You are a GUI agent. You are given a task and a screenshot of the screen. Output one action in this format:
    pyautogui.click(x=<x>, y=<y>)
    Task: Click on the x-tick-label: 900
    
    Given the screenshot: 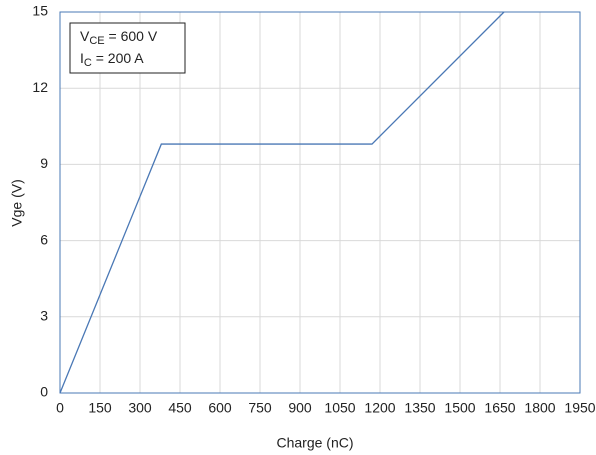 What is the action you would take?
    pyautogui.click(x=300, y=408)
    